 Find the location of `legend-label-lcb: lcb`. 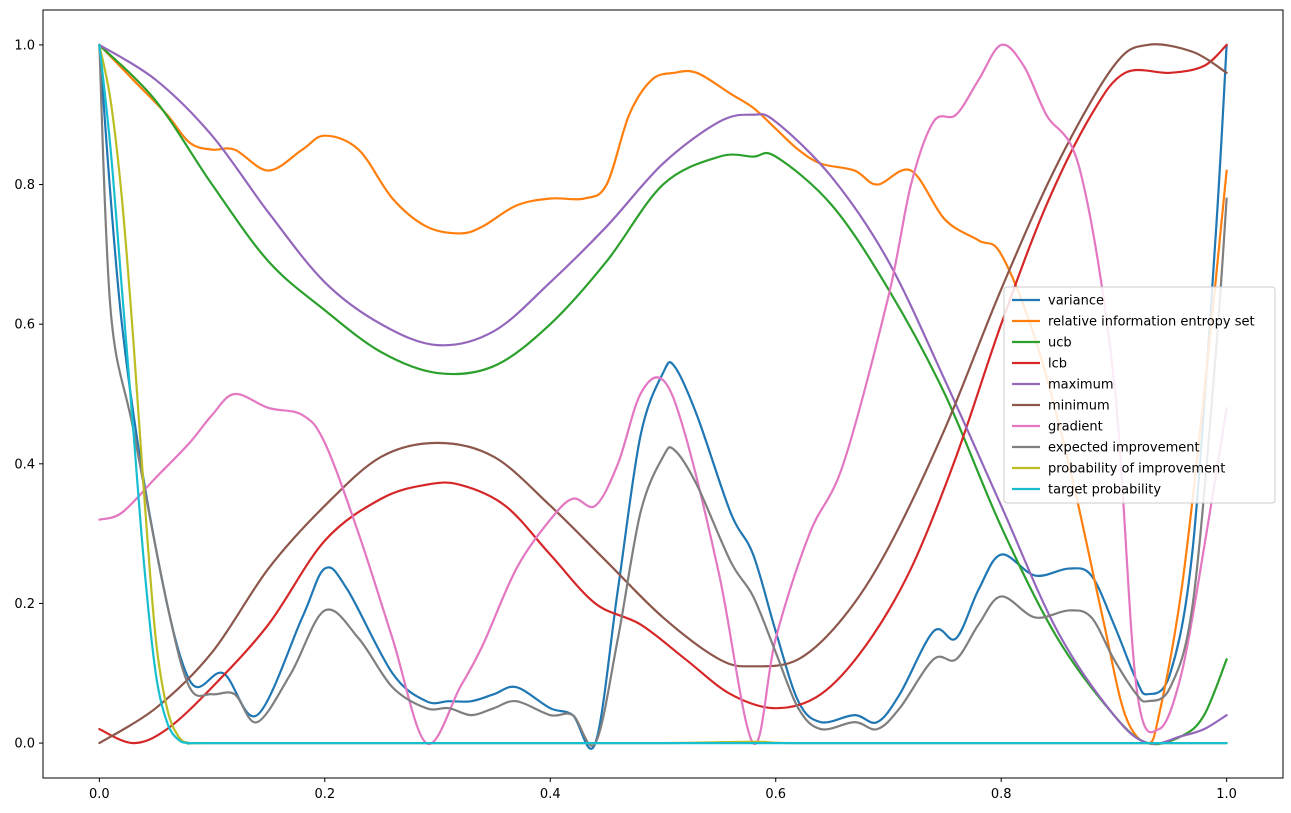

legend-label-lcb: lcb is located at coordinates (1057, 364).